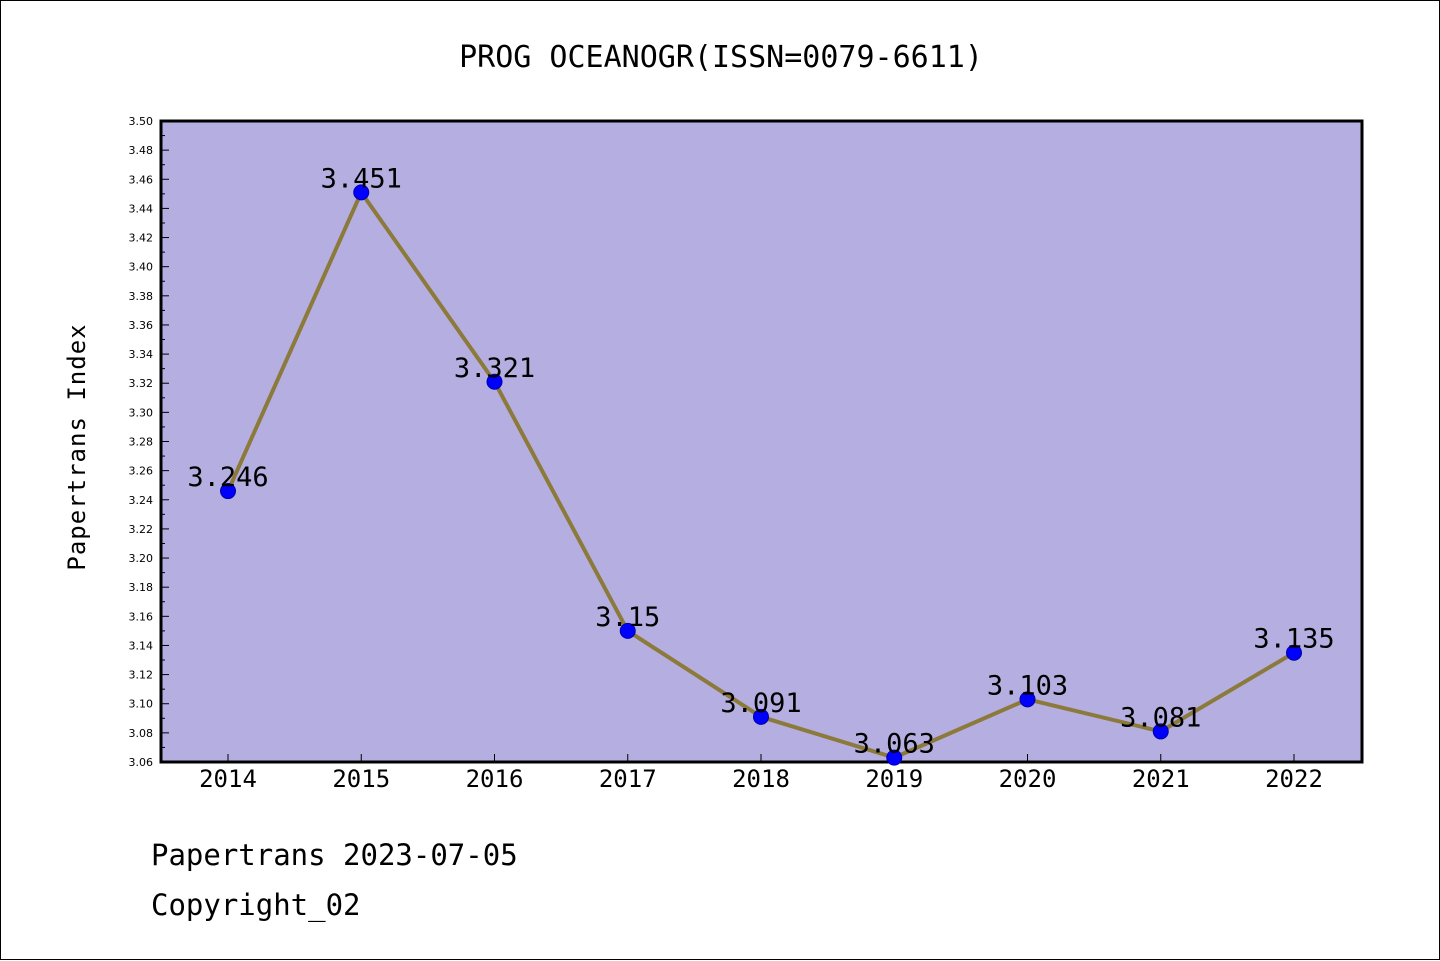 The height and width of the screenshot is (961, 1440). What do you see at coordinates (141, 442) in the screenshot?
I see `y-tick-label: 3.28` at bounding box center [141, 442].